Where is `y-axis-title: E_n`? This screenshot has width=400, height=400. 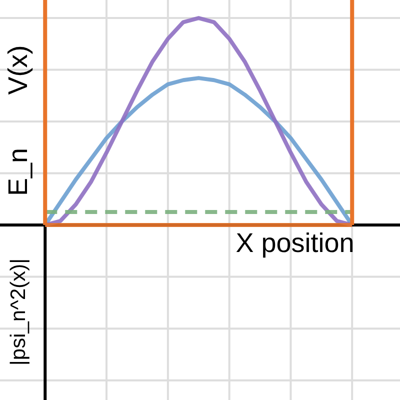 y-axis-title: E_n is located at coordinates (18, 172).